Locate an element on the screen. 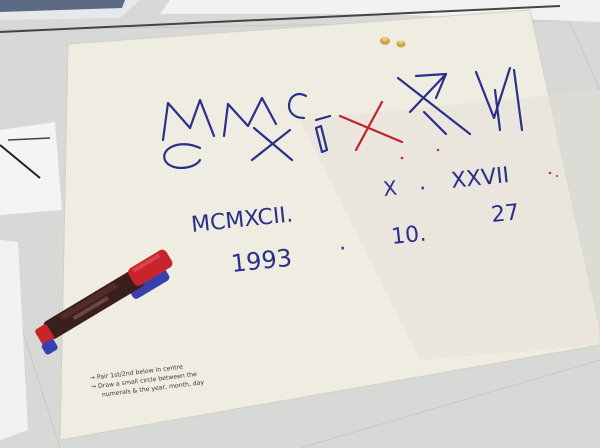 This screenshot has height=448, width=600. month-arabic-text: 10. is located at coordinates (408, 235).